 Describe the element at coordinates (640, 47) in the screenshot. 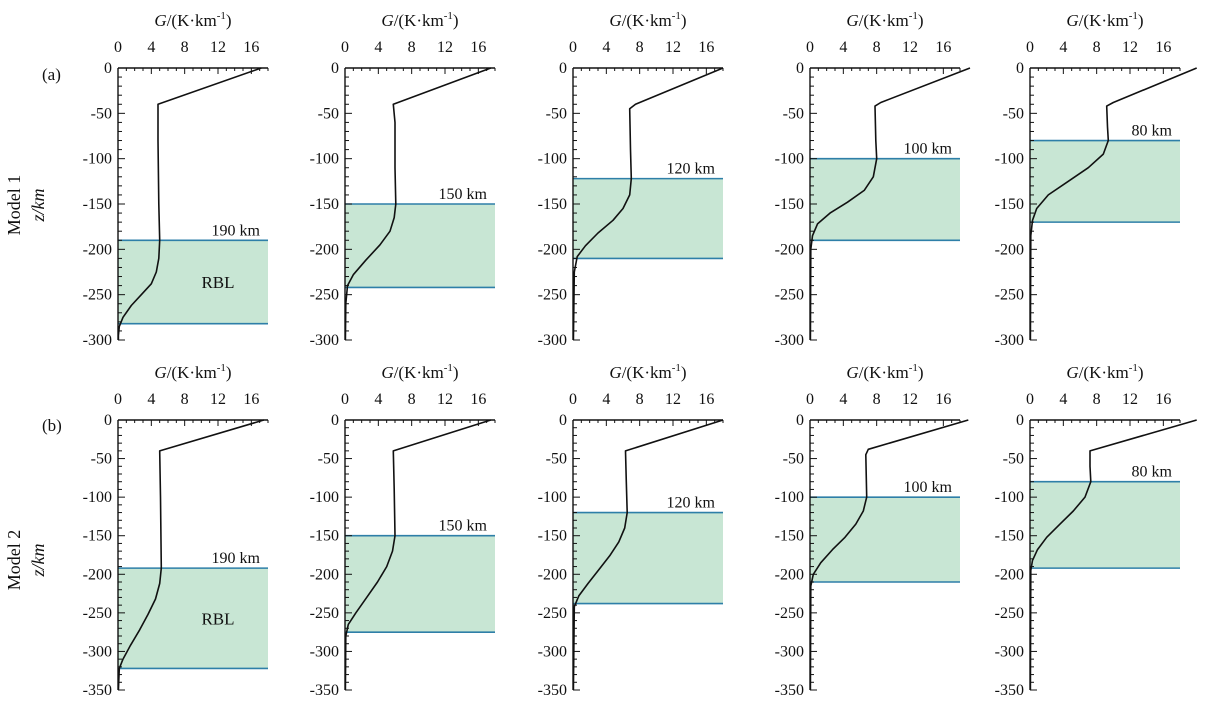

I see `x-tick-label-r1c3: 8` at that location.